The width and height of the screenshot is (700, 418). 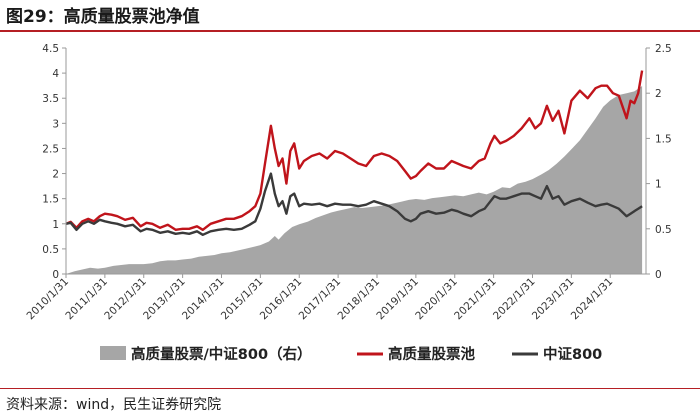 I want to click on y-tick-label: 1, so click(x=55, y=225).